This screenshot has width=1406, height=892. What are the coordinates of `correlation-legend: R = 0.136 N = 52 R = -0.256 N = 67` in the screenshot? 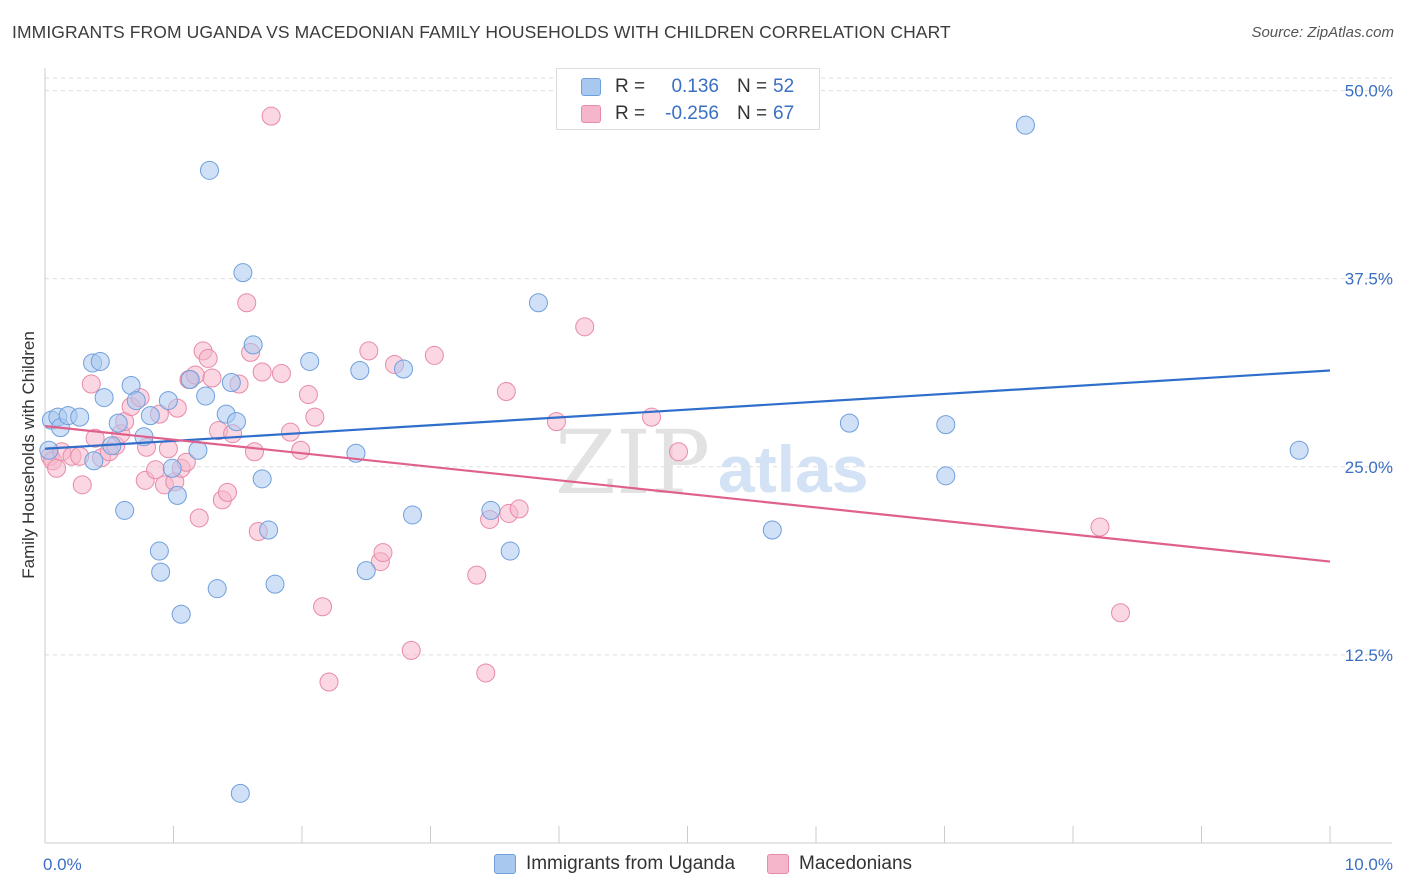 It's located at (688, 99).